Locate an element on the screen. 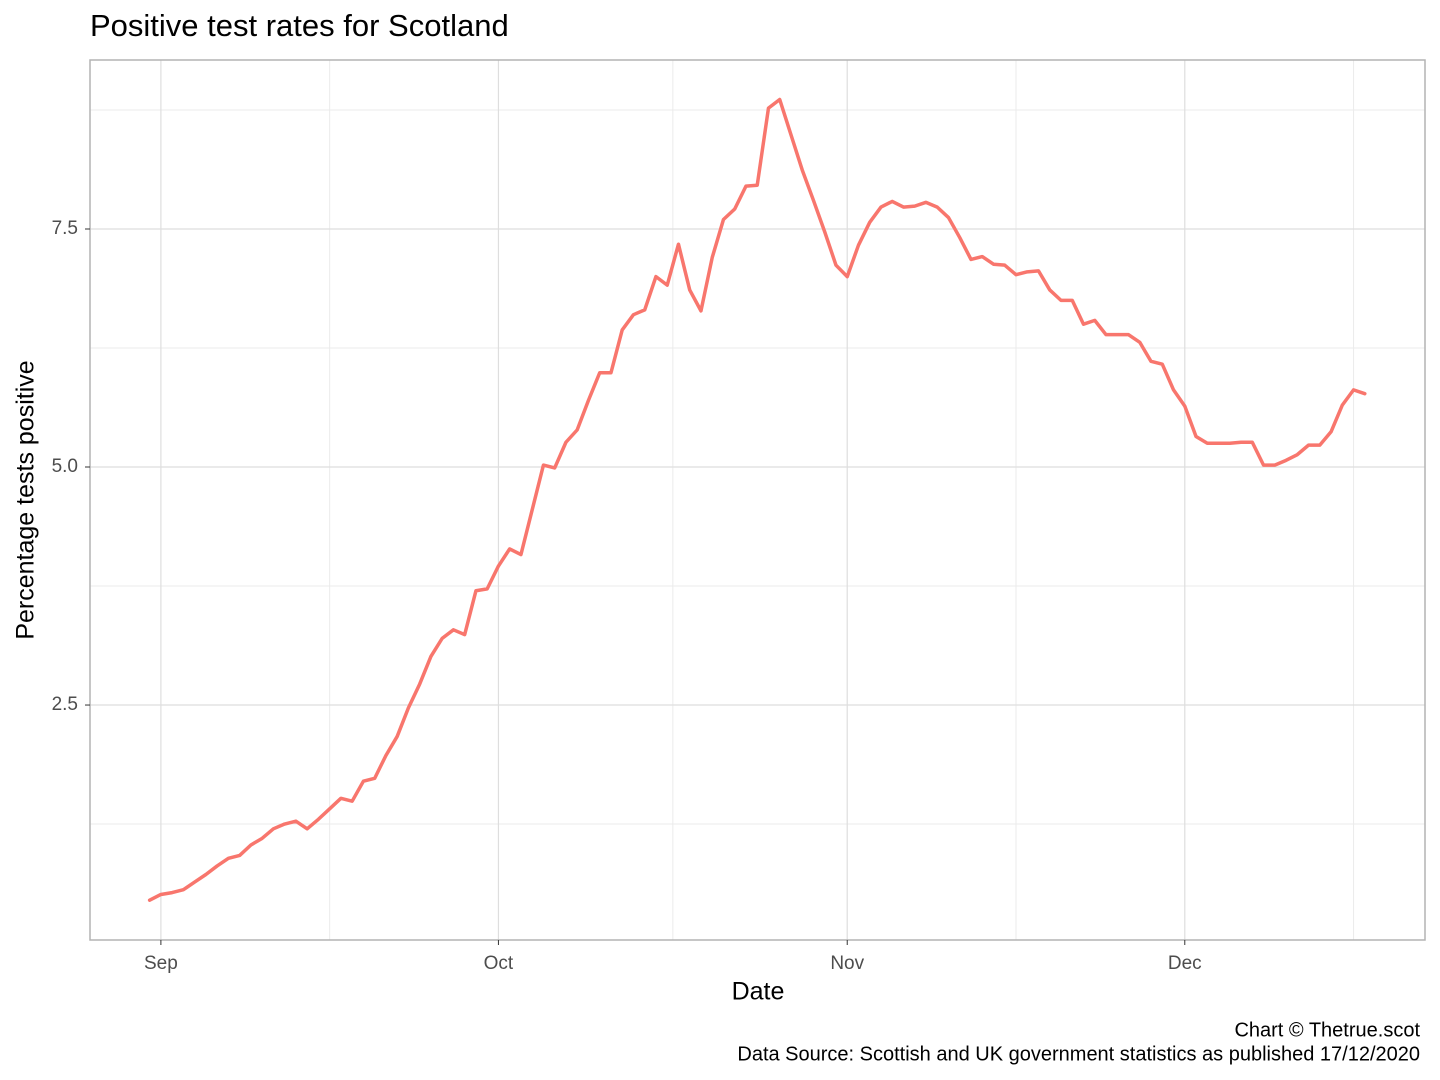 This screenshot has height=1080, width=1440. x-axis-label: Date is located at coordinates (758, 992).